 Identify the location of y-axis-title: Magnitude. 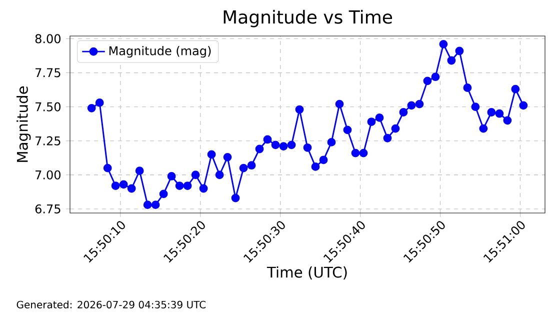
(23, 124).